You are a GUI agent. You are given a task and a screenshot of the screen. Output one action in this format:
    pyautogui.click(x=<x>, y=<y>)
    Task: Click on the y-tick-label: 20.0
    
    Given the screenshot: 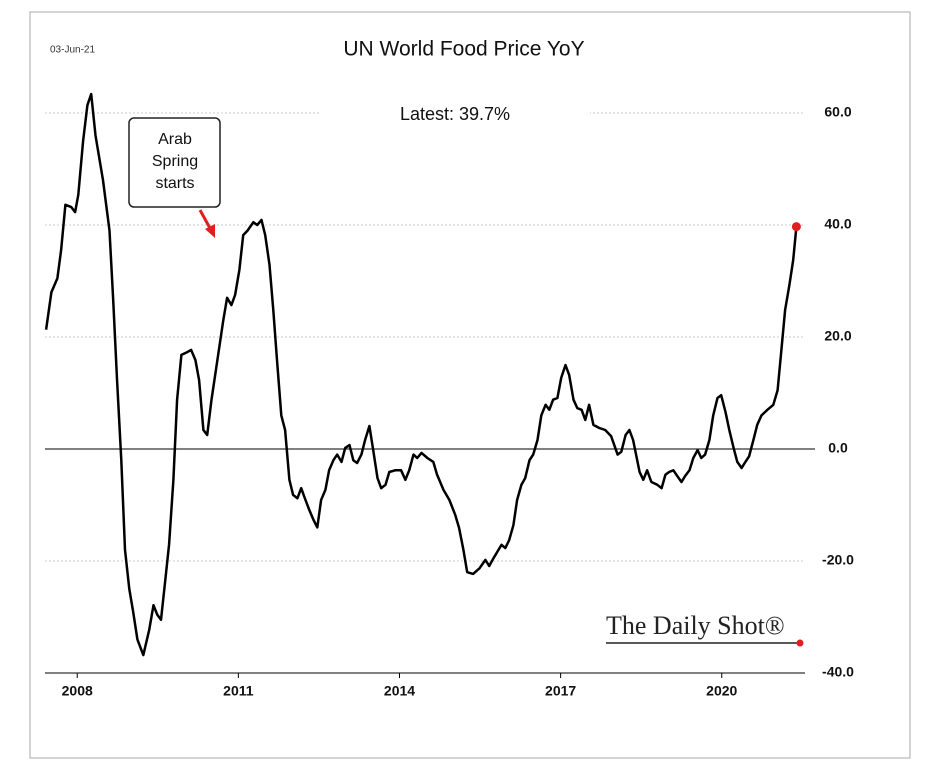 What is the action you would take?
    pyautogui.click(x=837, y=336)
    